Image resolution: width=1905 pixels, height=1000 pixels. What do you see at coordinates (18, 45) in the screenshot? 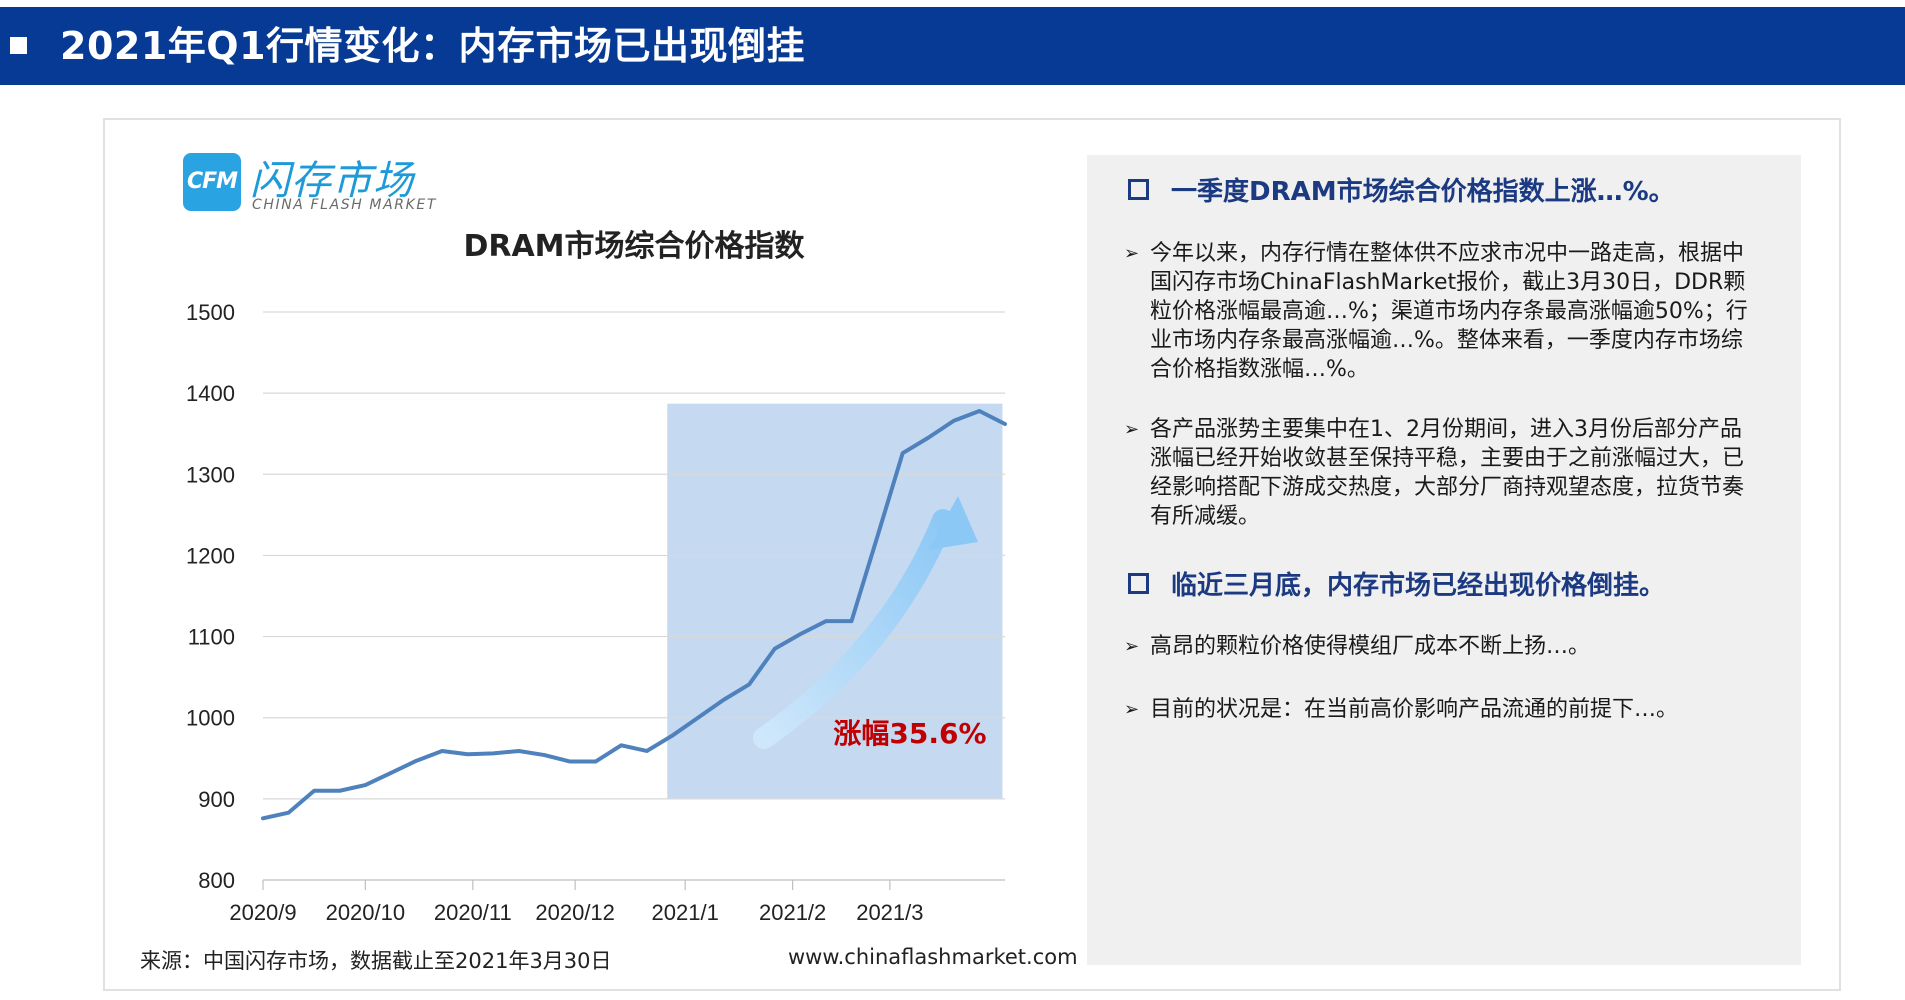
I see `title-bullet-icon` at bounding box center [18, 45].